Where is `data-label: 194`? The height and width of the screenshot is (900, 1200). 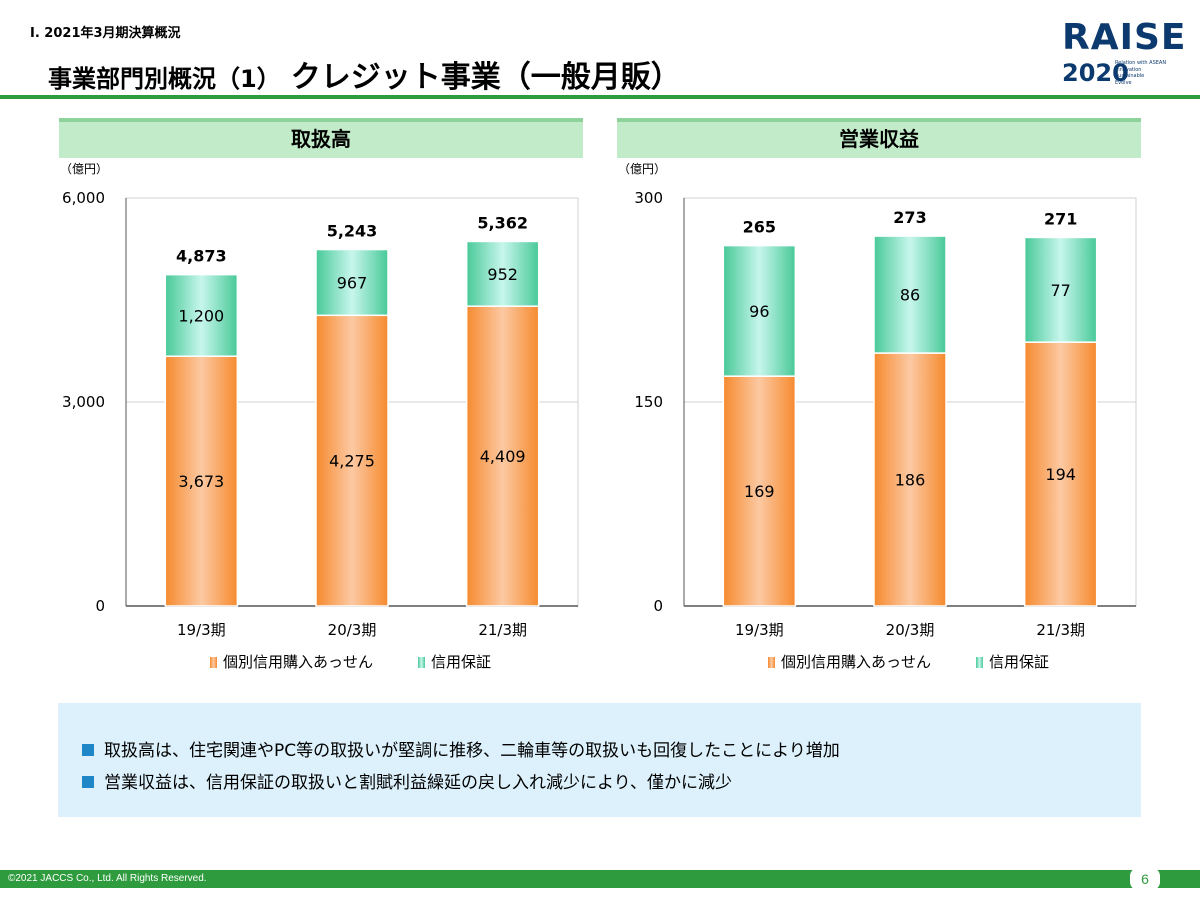 data-label: 194 is located at coordinates (1060, 474).